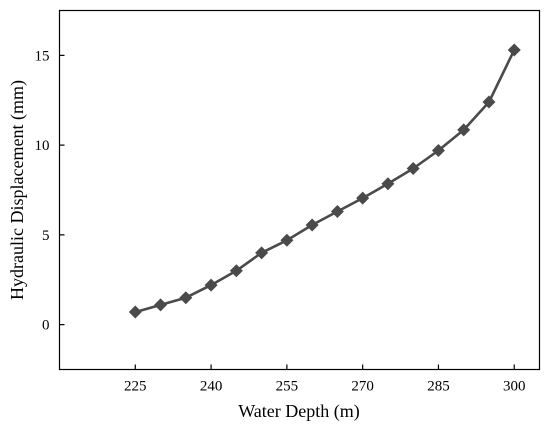 This screenshot has width=550, height=427. Describe the element at coordinates (211, 387) in the screenshot. I see `x-tick-label: 240` at that location.